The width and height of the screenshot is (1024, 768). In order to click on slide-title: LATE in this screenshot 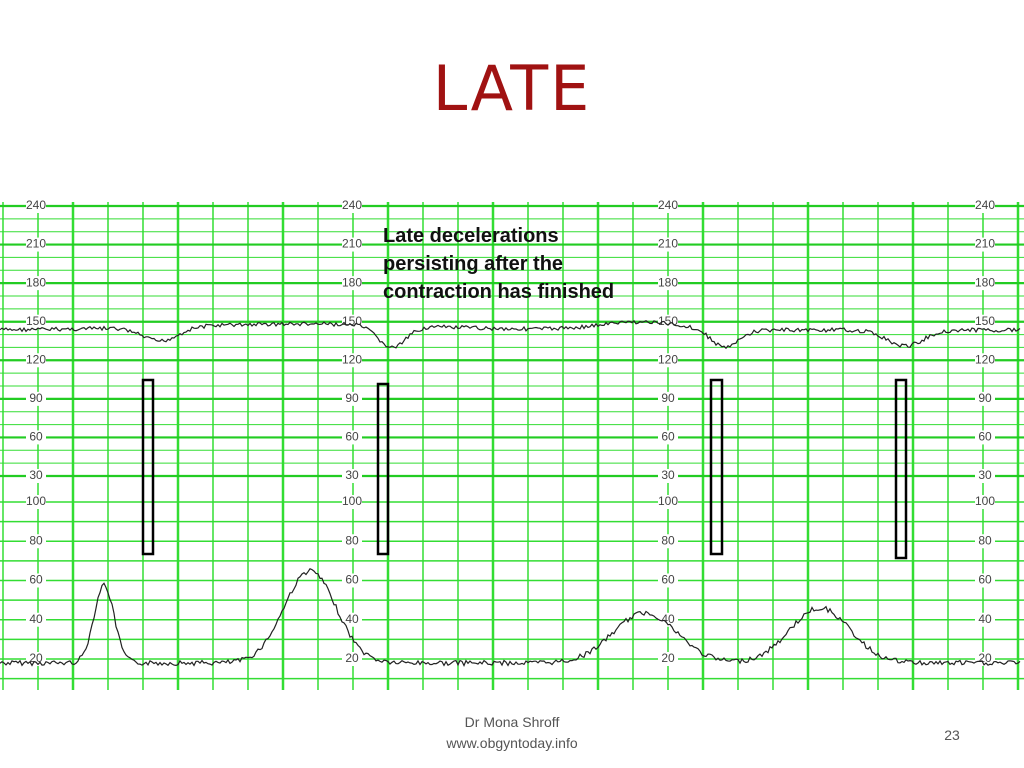, I will do `click(512, 88)`.